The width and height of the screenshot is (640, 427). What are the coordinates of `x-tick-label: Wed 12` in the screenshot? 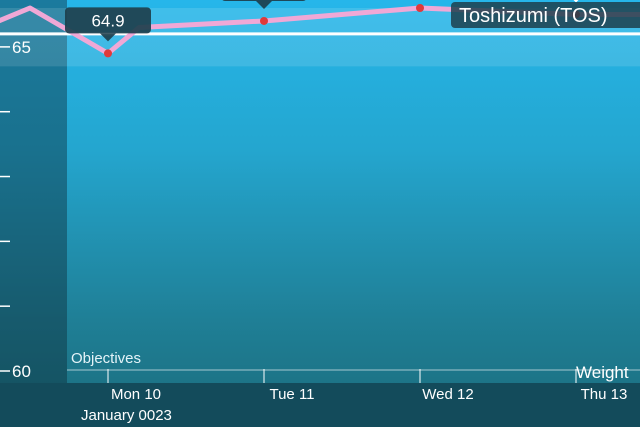 It's located at (447, 394).